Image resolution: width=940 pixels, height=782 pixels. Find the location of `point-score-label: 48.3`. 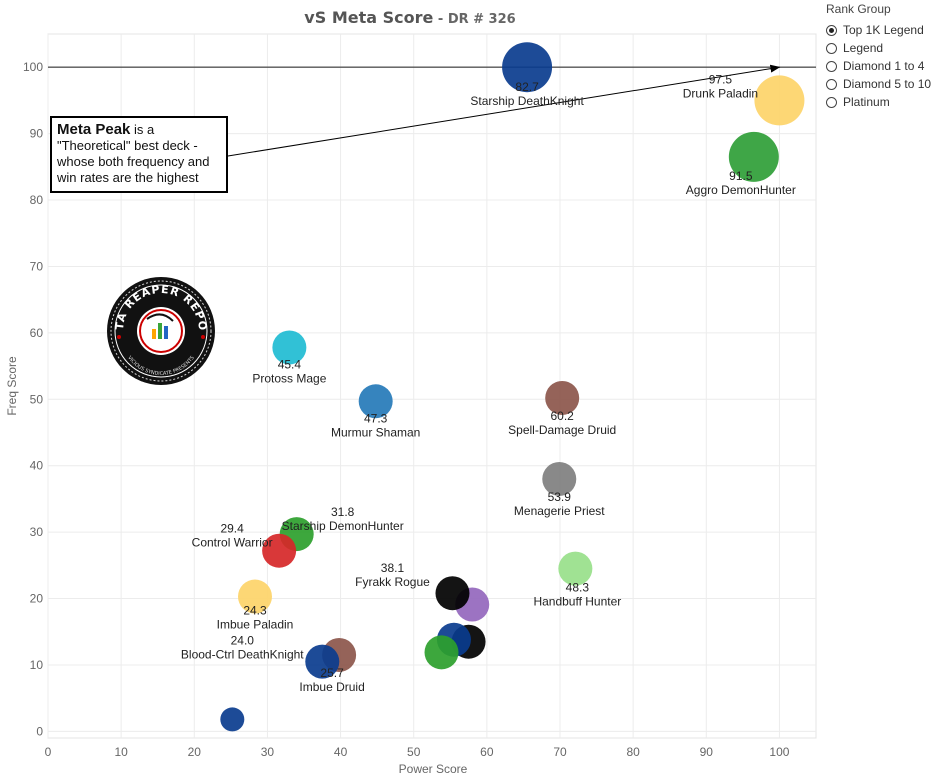

point-score-label: 48.3 is located at coordinates (578, 588).